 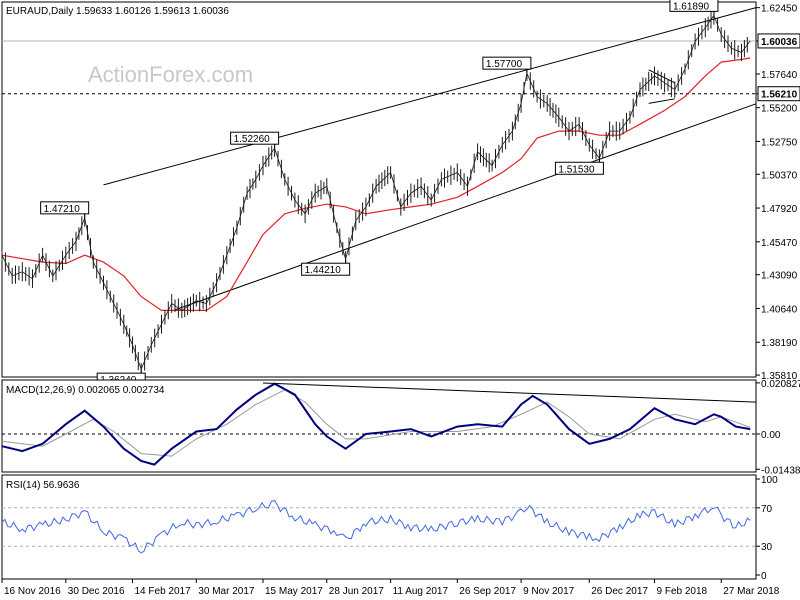 What do you see at coordinates (85, 390) in the screenshot?
I see `macd-label: MACD(12,26,9) 0.002065 0.002734` at bounding box center [85, 390].